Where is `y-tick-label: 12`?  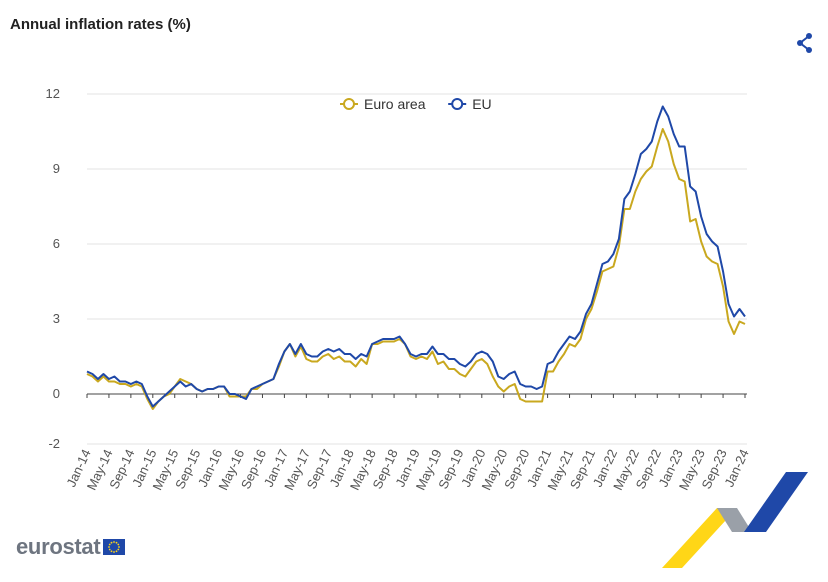
y-tick-label: 12 is located at coordinates (53, 93).